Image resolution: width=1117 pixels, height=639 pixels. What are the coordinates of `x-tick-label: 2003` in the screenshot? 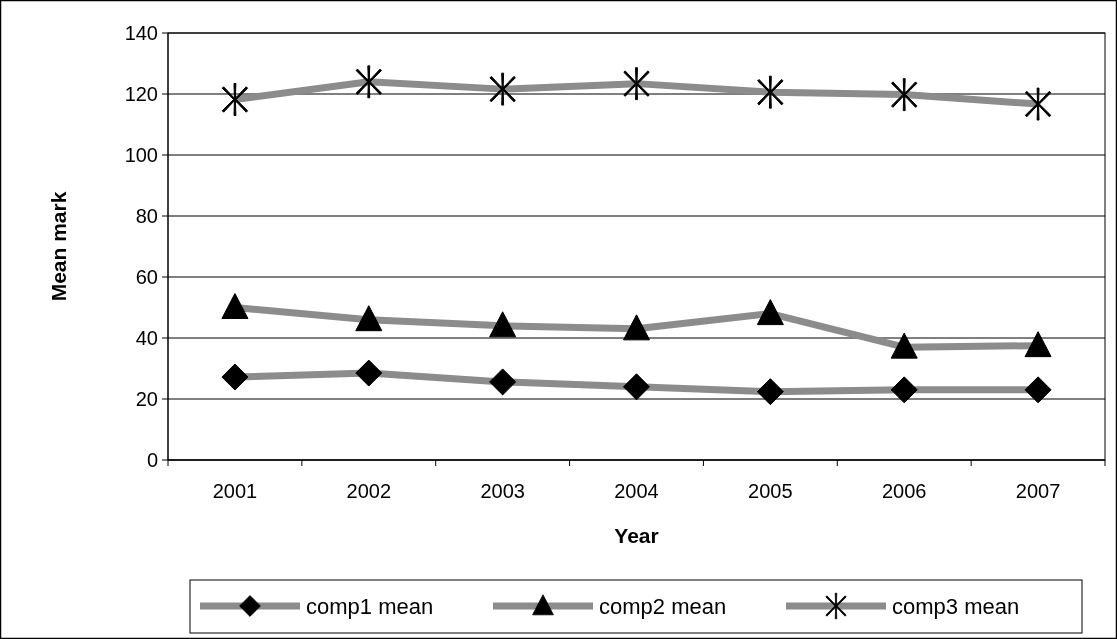 It's located at (502, 491).